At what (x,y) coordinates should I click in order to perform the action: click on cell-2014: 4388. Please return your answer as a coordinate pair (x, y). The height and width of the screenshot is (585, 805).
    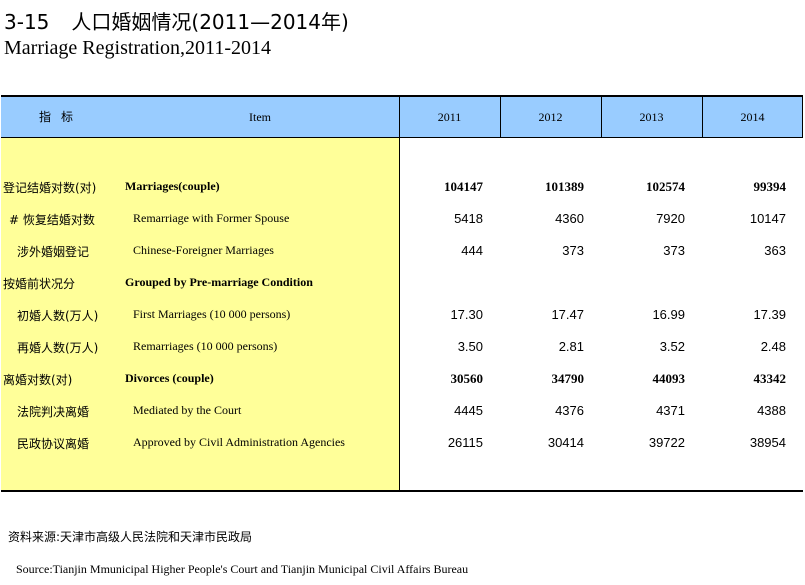
    Looking at the image, I should click on (771, 410).